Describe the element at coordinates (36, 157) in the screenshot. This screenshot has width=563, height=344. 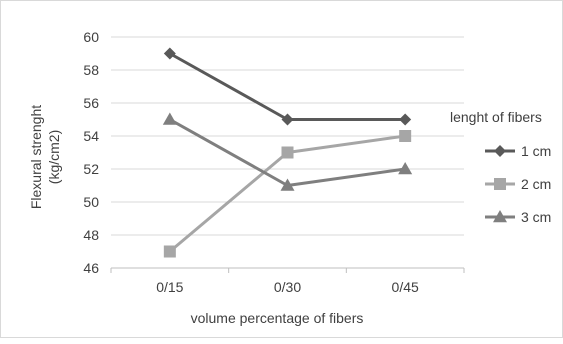
I see `y-axis-title-line-1: Flexural strenght` at that location.